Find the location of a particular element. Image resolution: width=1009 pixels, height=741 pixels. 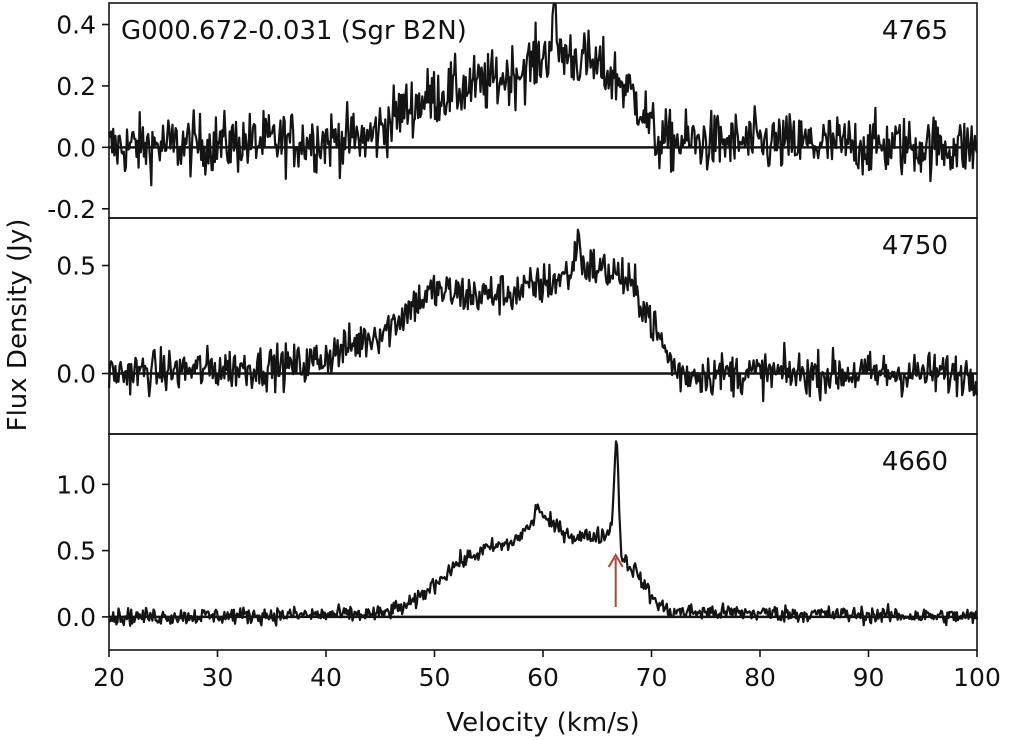

x-tick-label: 40 is located at coordinates (326, 677).